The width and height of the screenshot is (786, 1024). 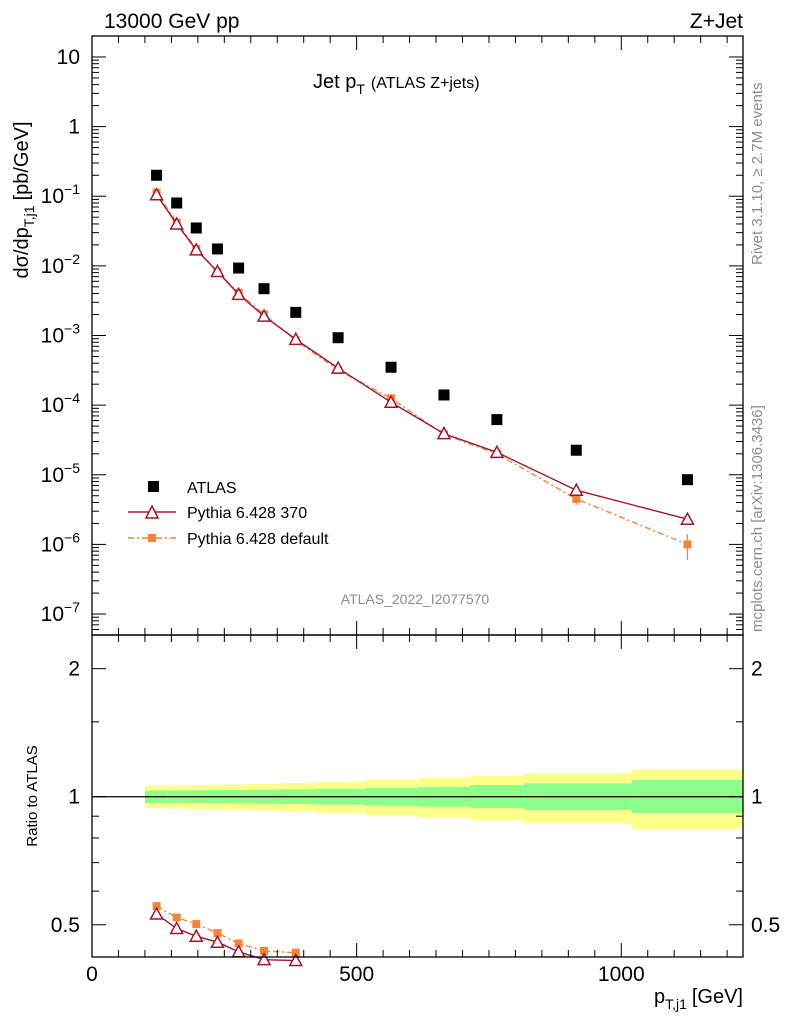 I want to click on y-tick-label: 10⁻⁵, so click(x=61, y=473).